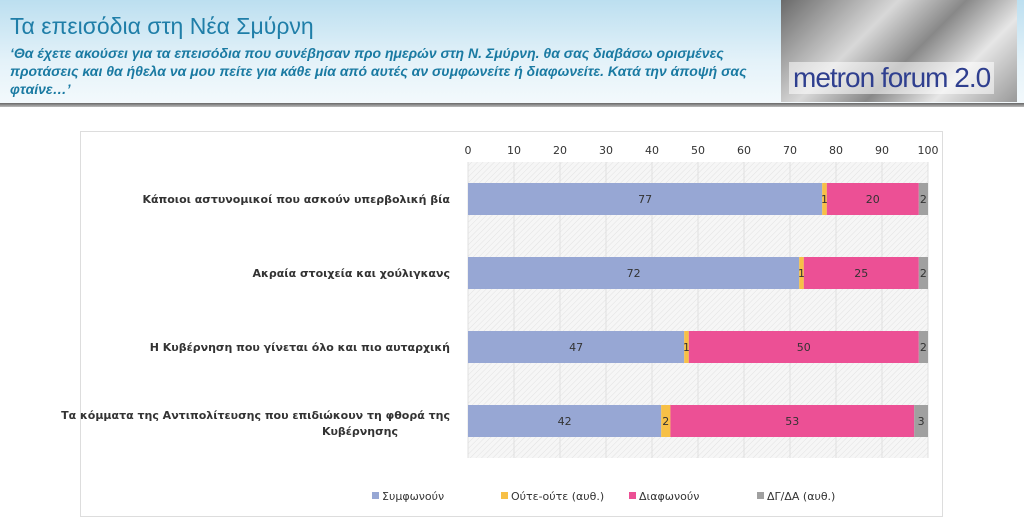 This screenshot has height=523, width=1024. I want to click on x-tick-label: 90, so click(882, 150).